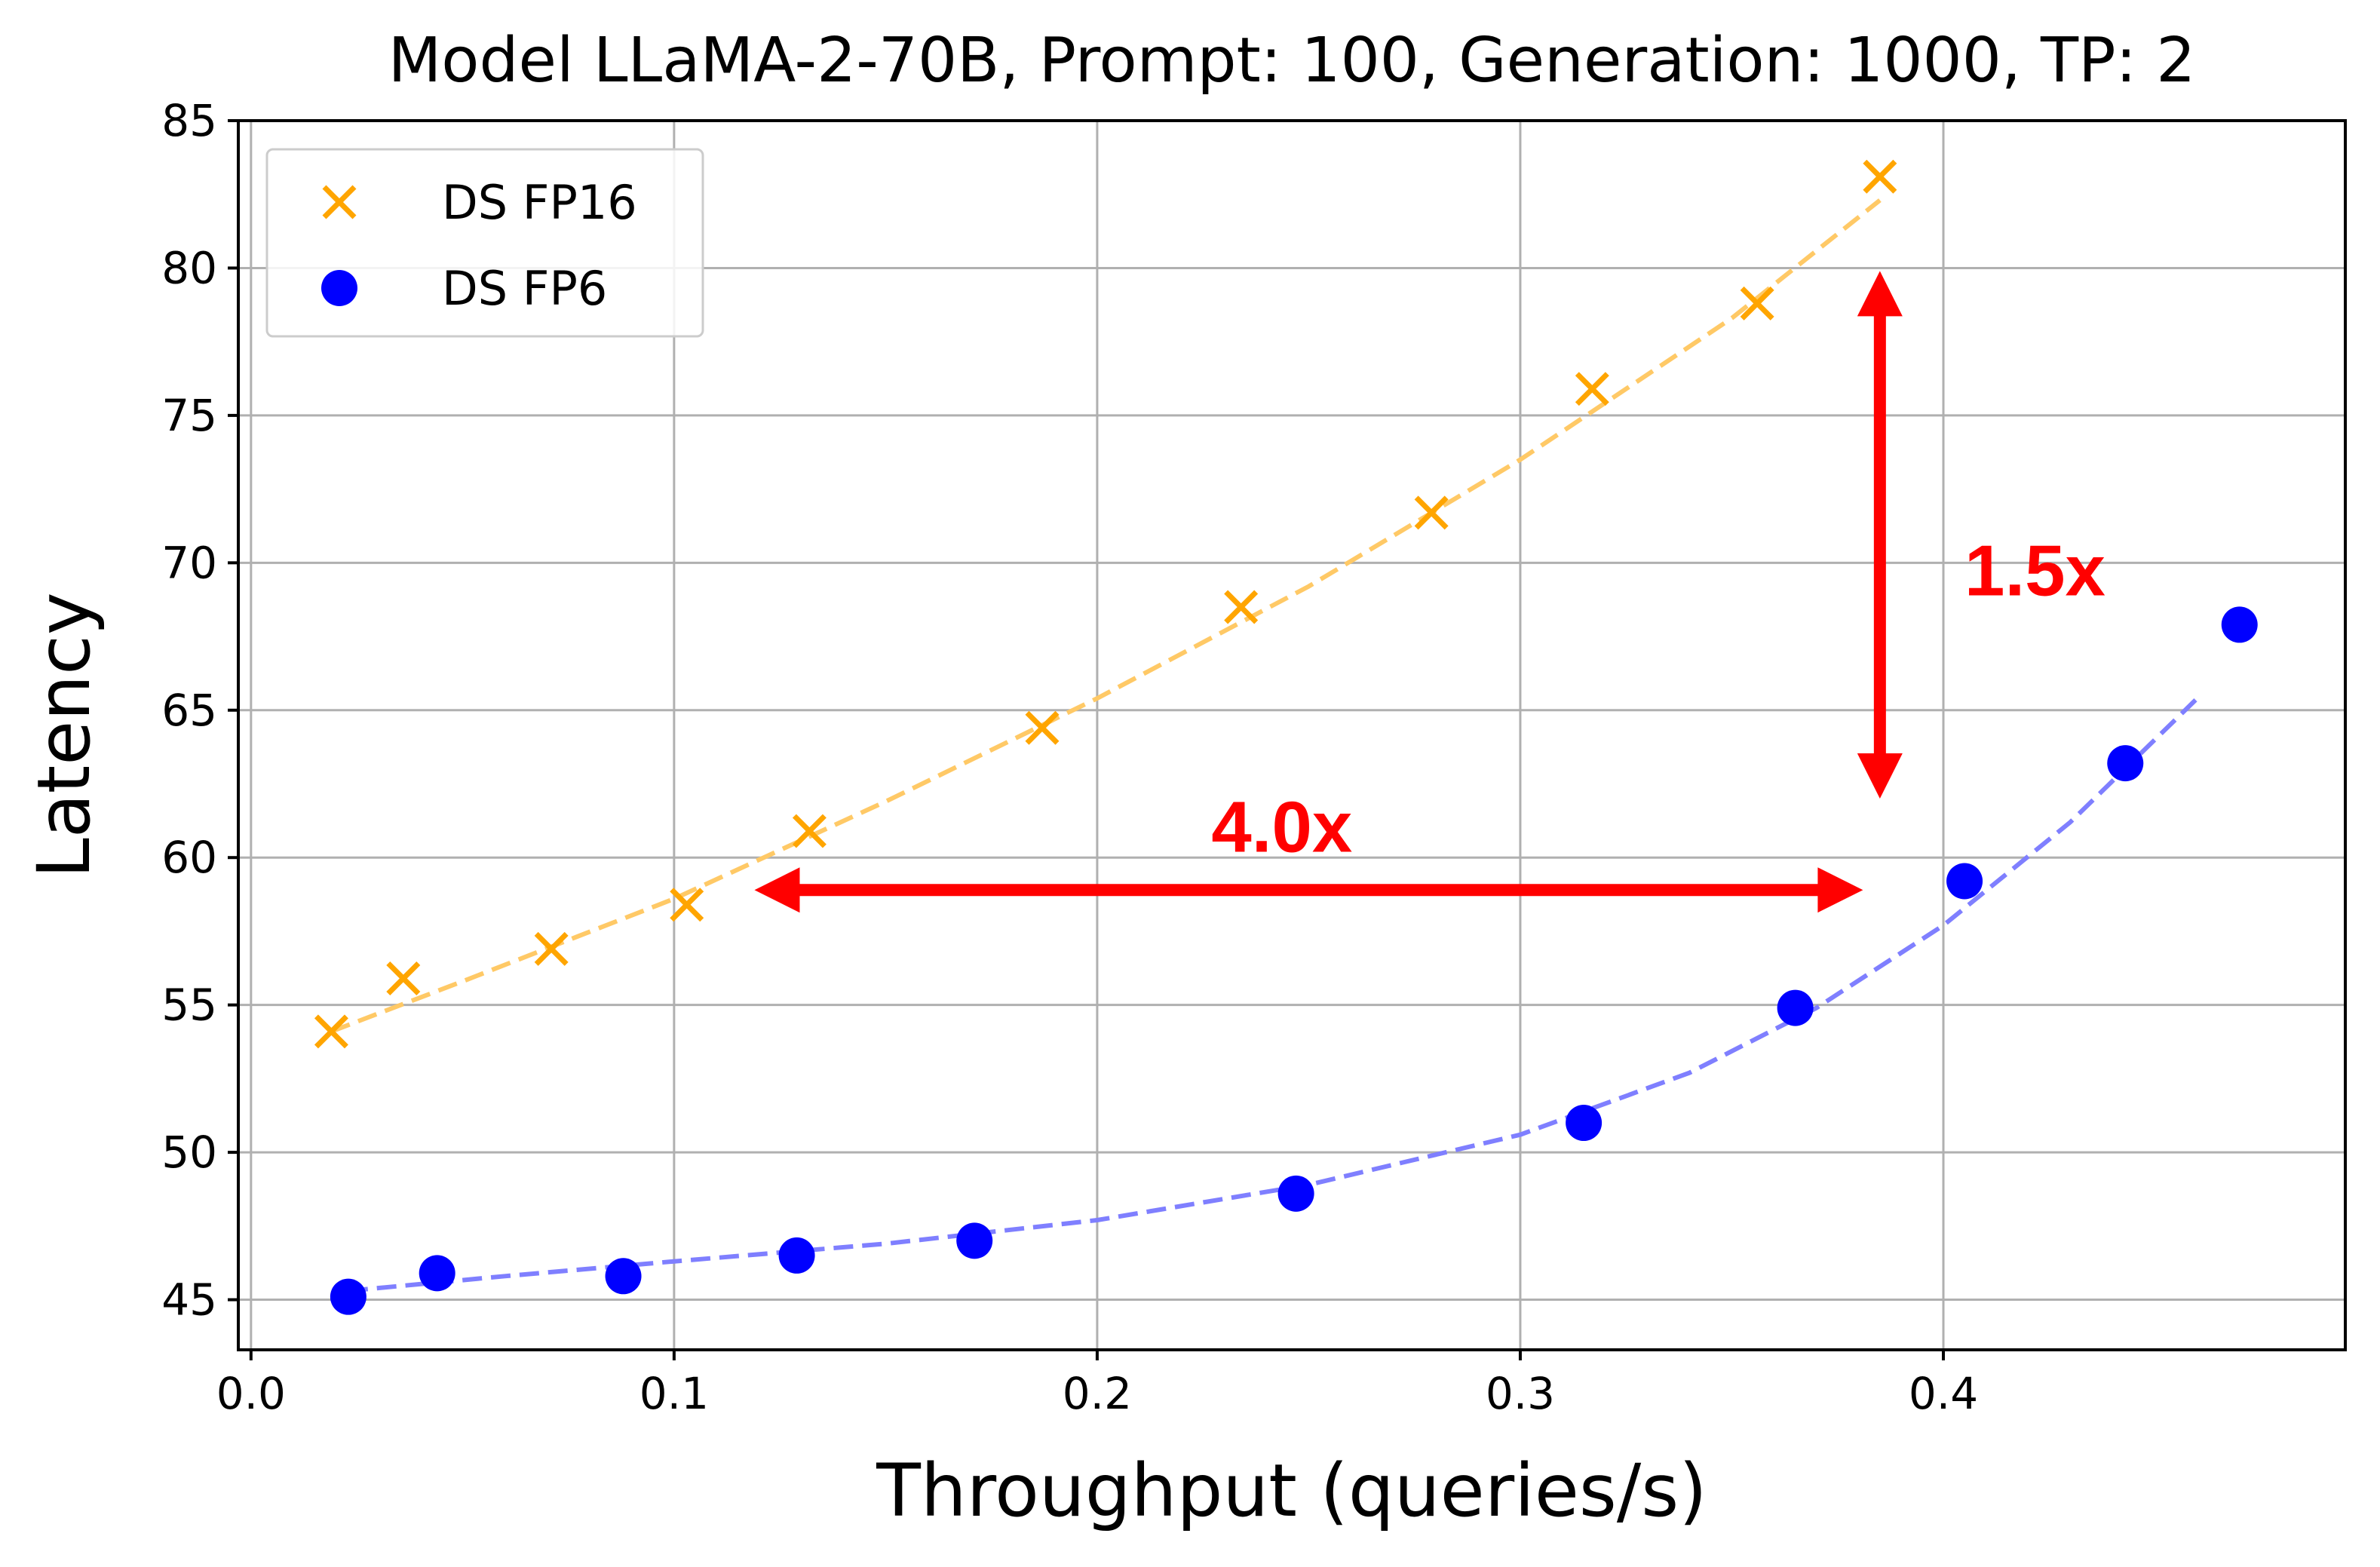 The image size is (2380, 1567). I want to click on x-tick-label: 0.1, so click(674, 1393).